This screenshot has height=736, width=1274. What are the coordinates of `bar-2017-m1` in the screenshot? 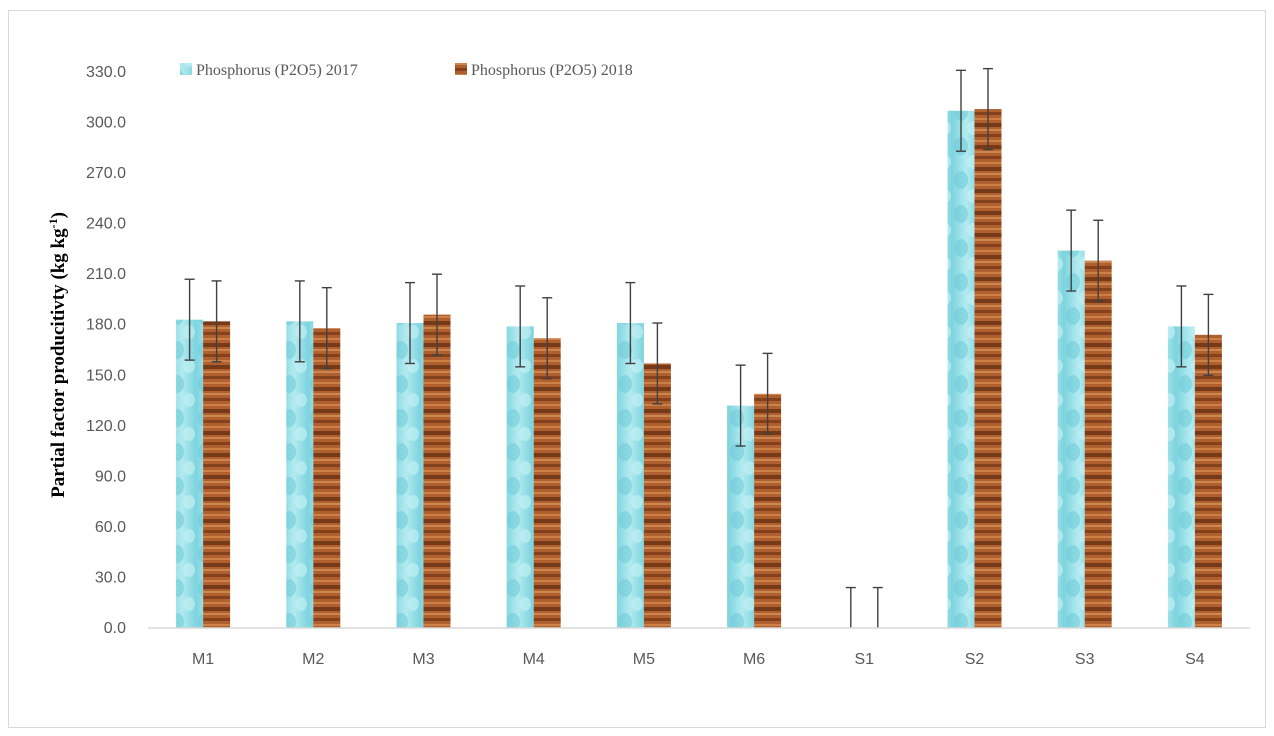 It's located at (190, 473).